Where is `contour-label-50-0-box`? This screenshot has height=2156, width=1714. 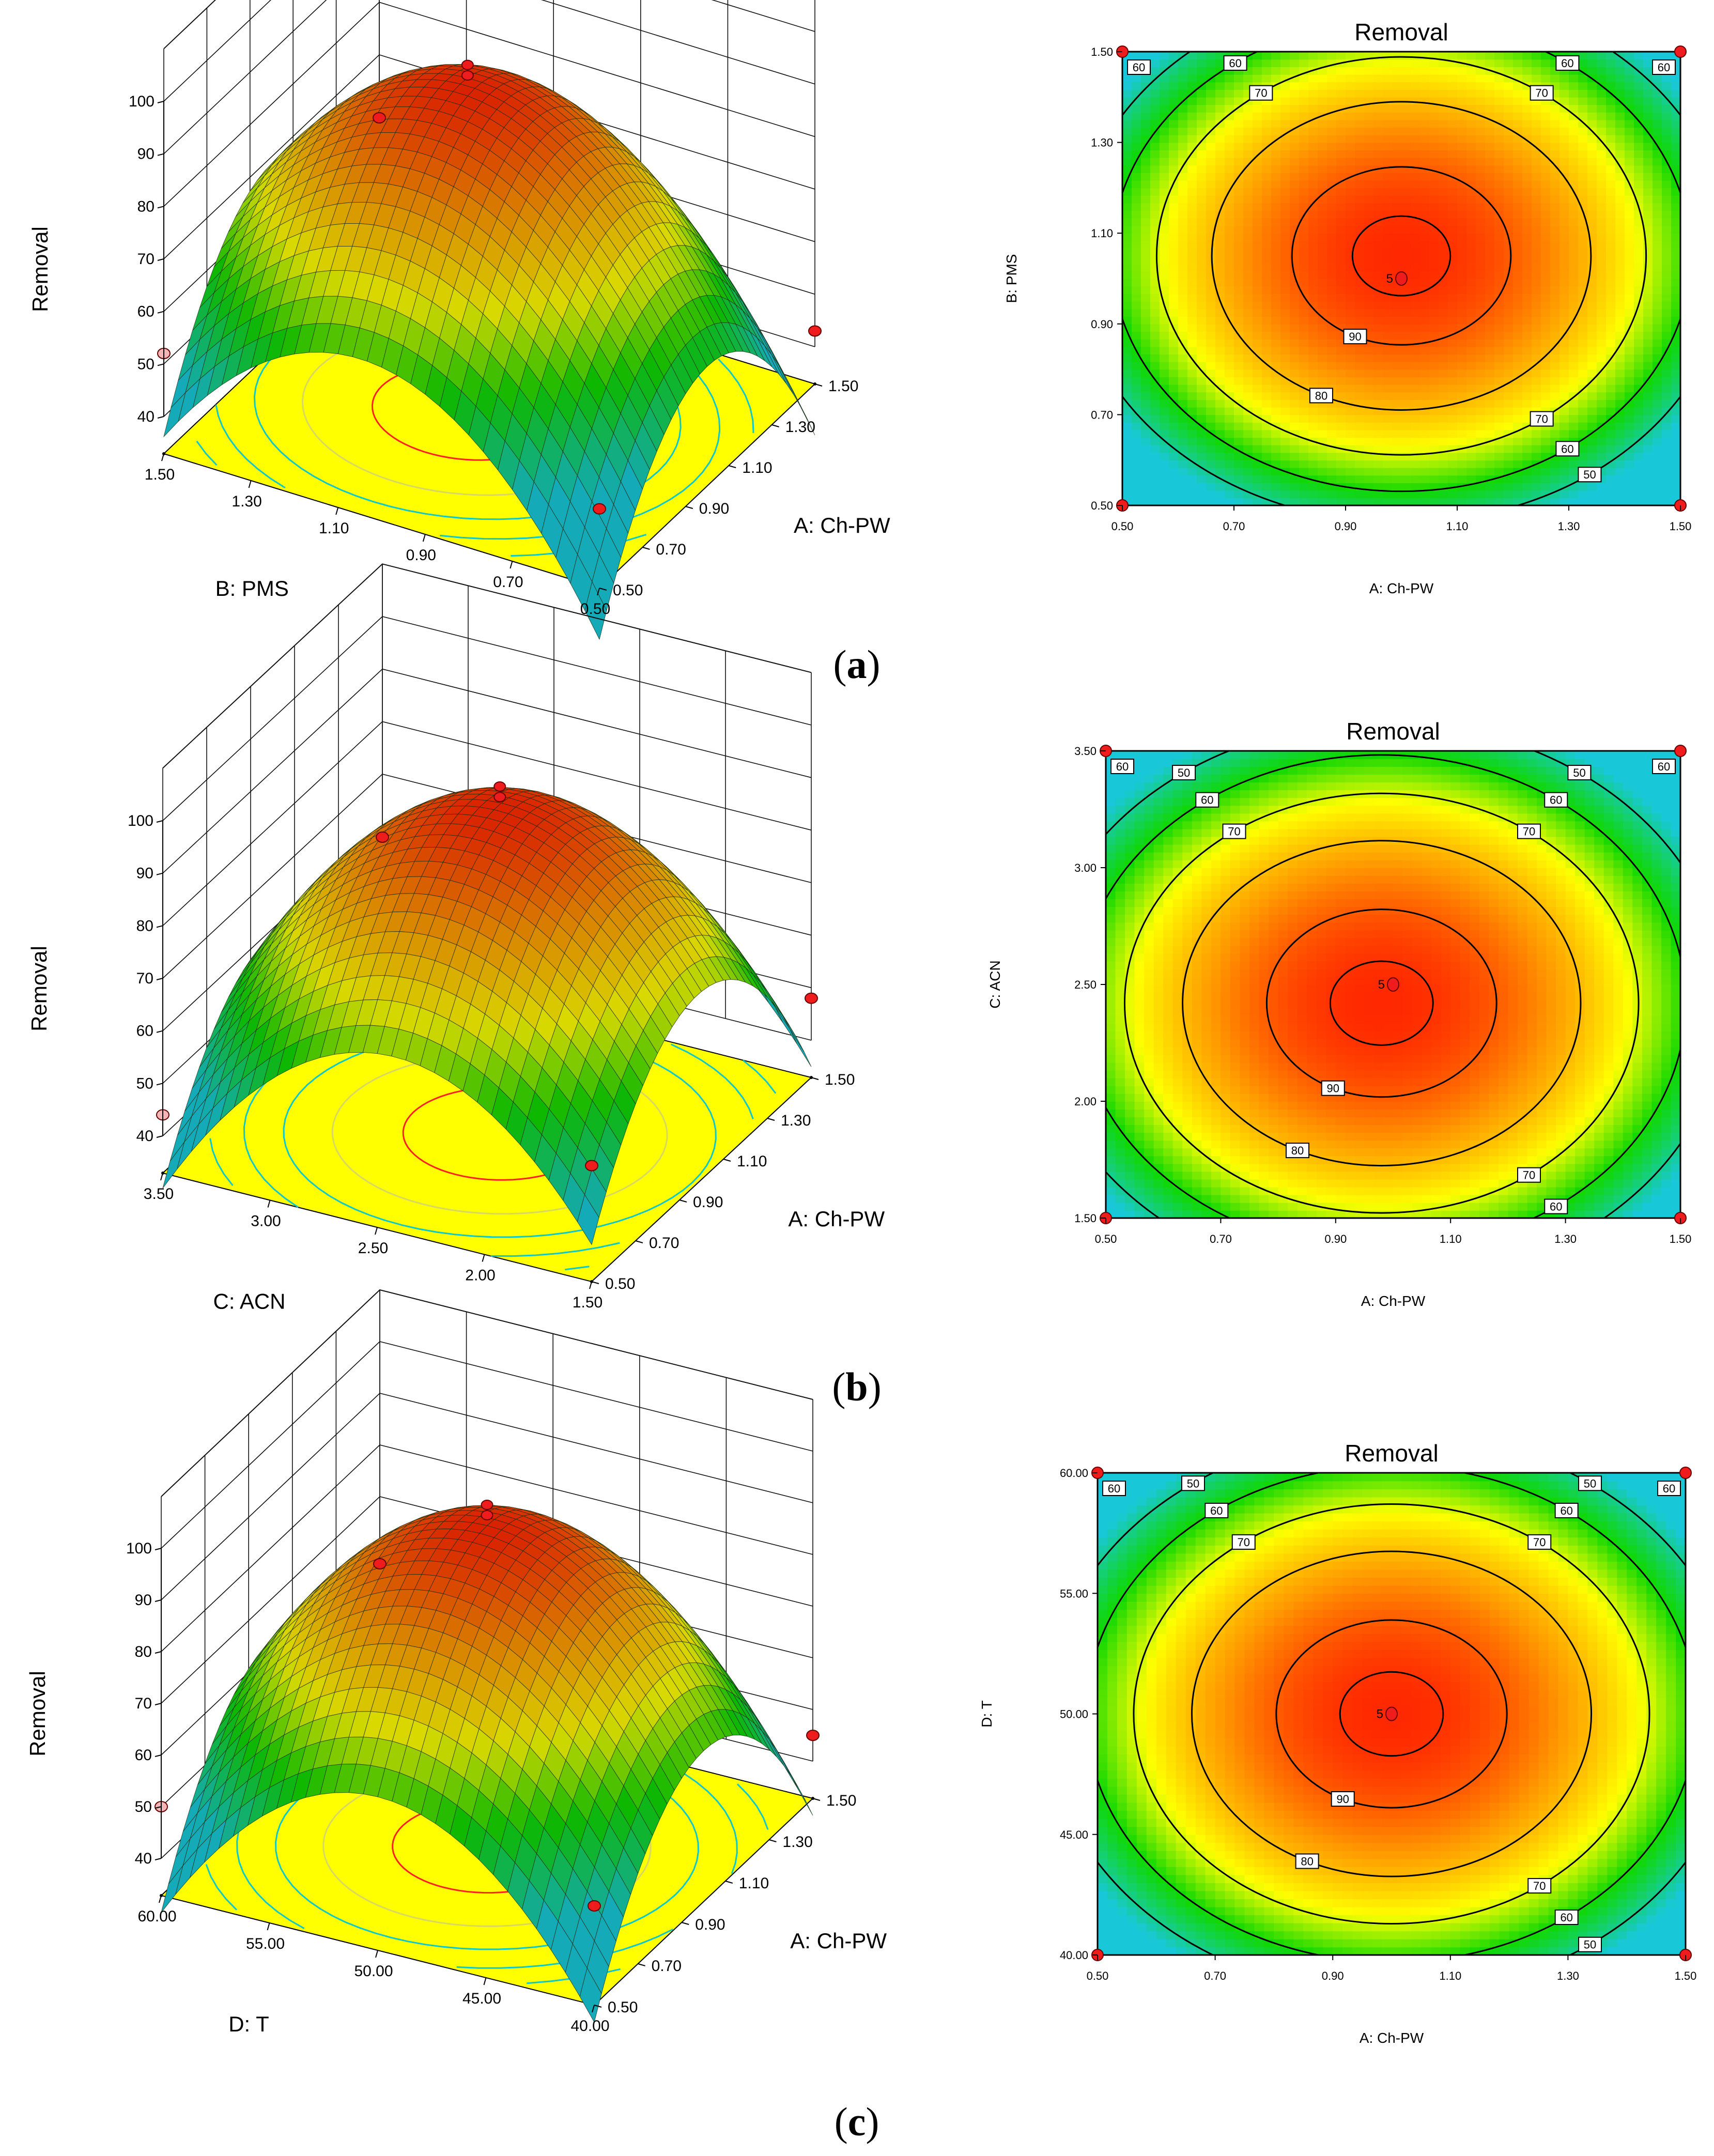 contour-label-50-0-box is located at coordinates (1184, 773).